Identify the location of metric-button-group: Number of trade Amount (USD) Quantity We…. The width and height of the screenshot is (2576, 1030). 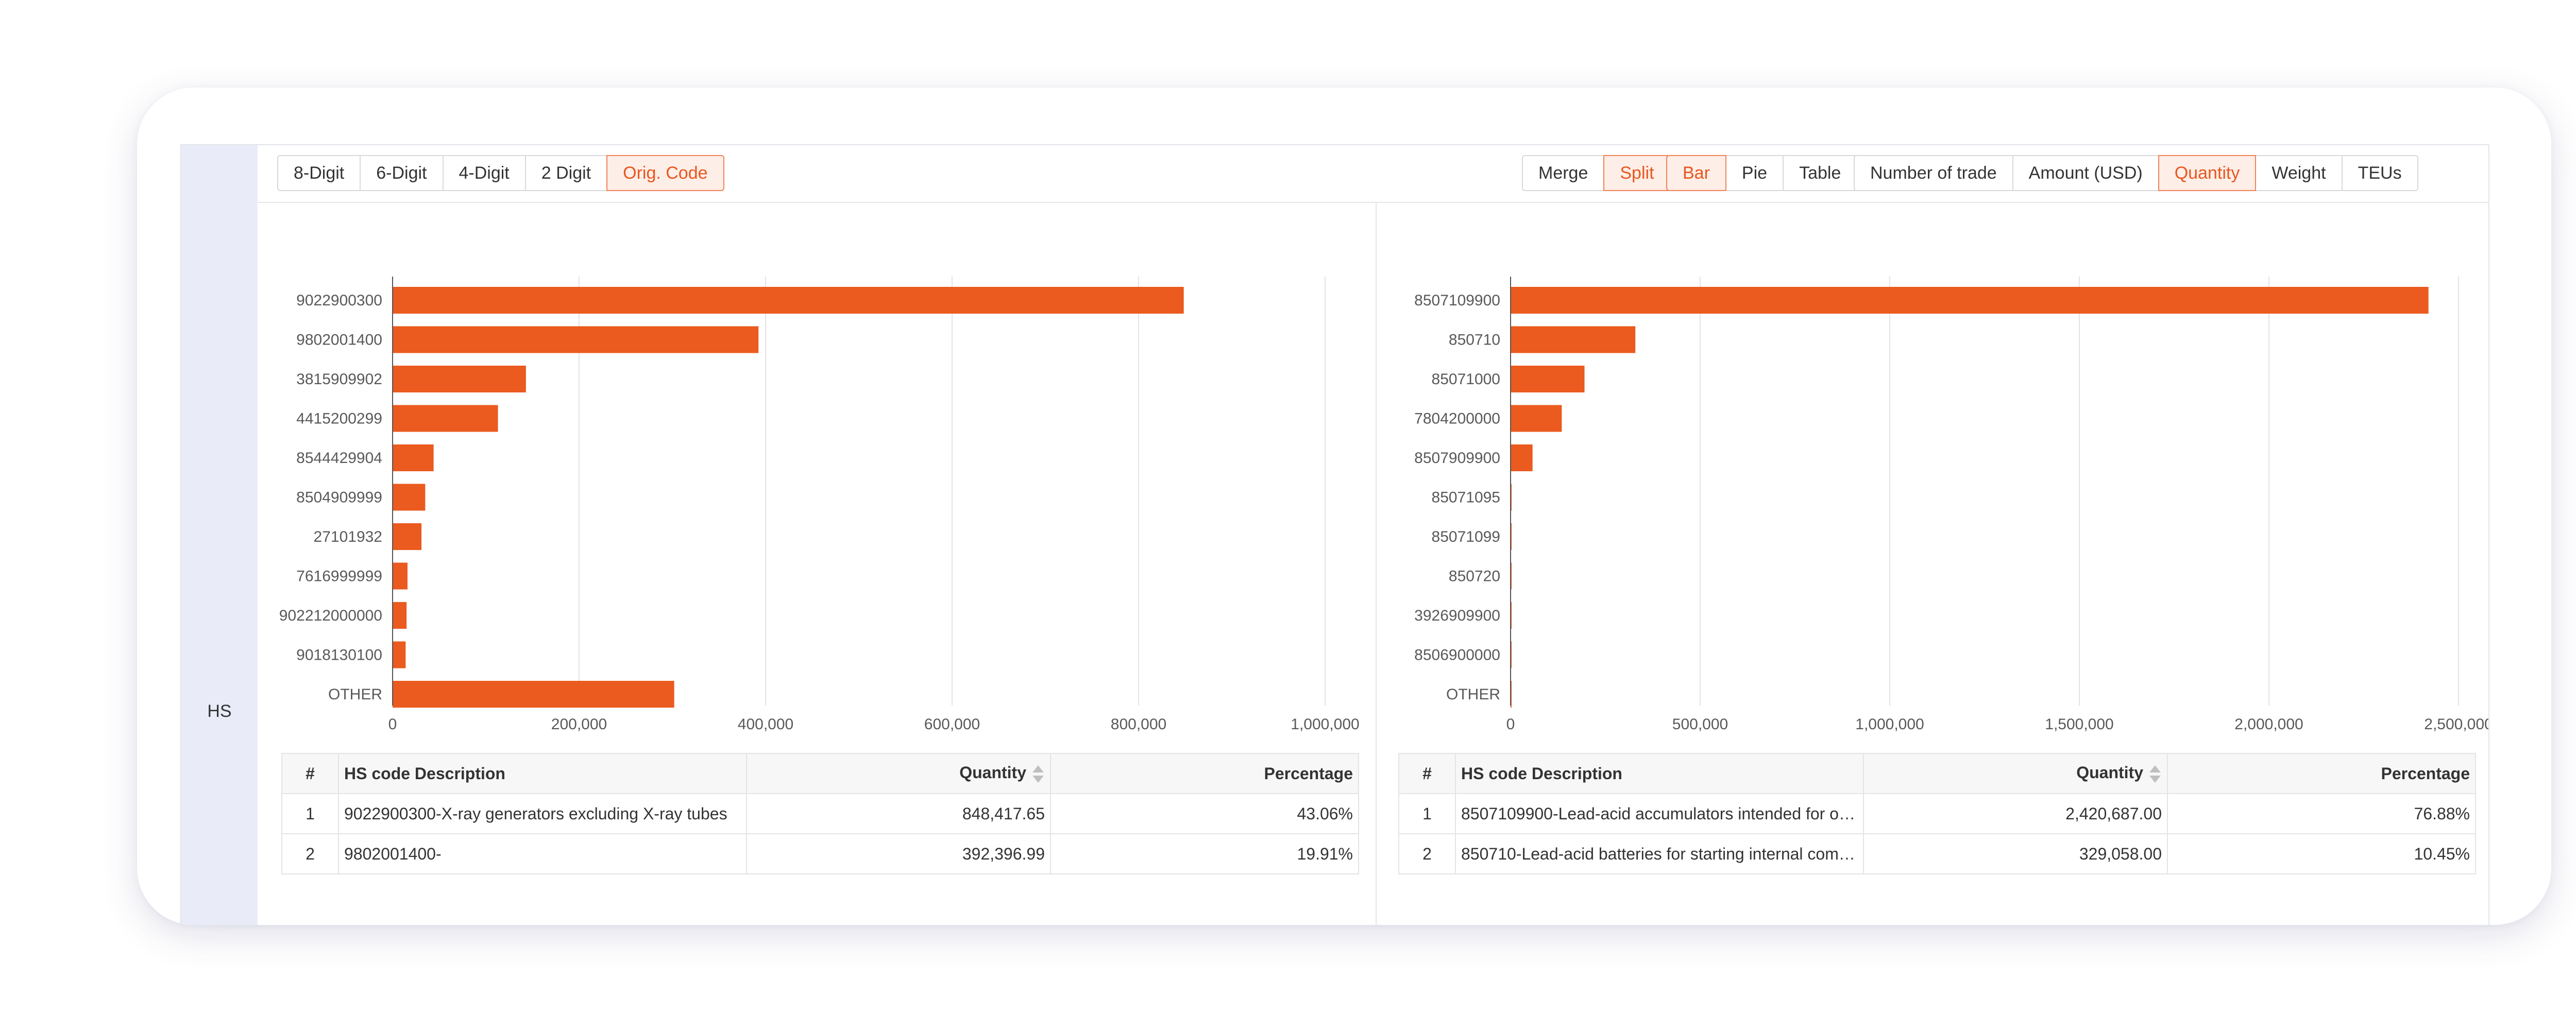
(2136, 173).